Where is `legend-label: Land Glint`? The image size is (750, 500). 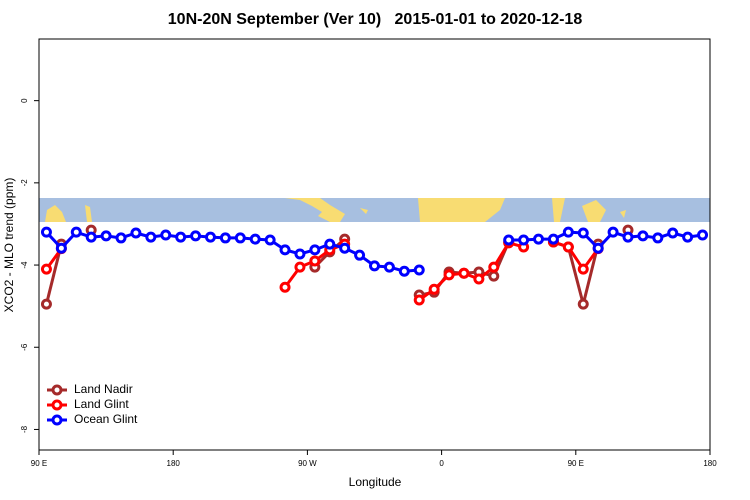
legend-label: Land Glint is located at coordinates (101, 404).